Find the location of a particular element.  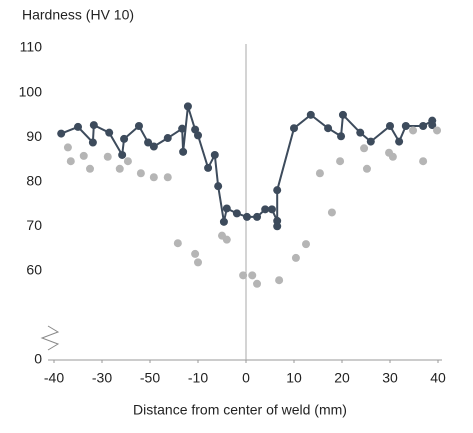

x-tick-label: -50 is located at coordinates (150, 378).